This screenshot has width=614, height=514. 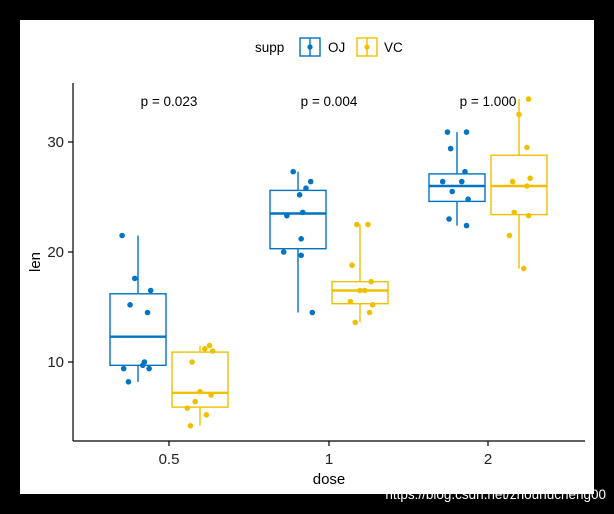 I want to click on legend: supp OJ VC, so click(x=329, y=47).